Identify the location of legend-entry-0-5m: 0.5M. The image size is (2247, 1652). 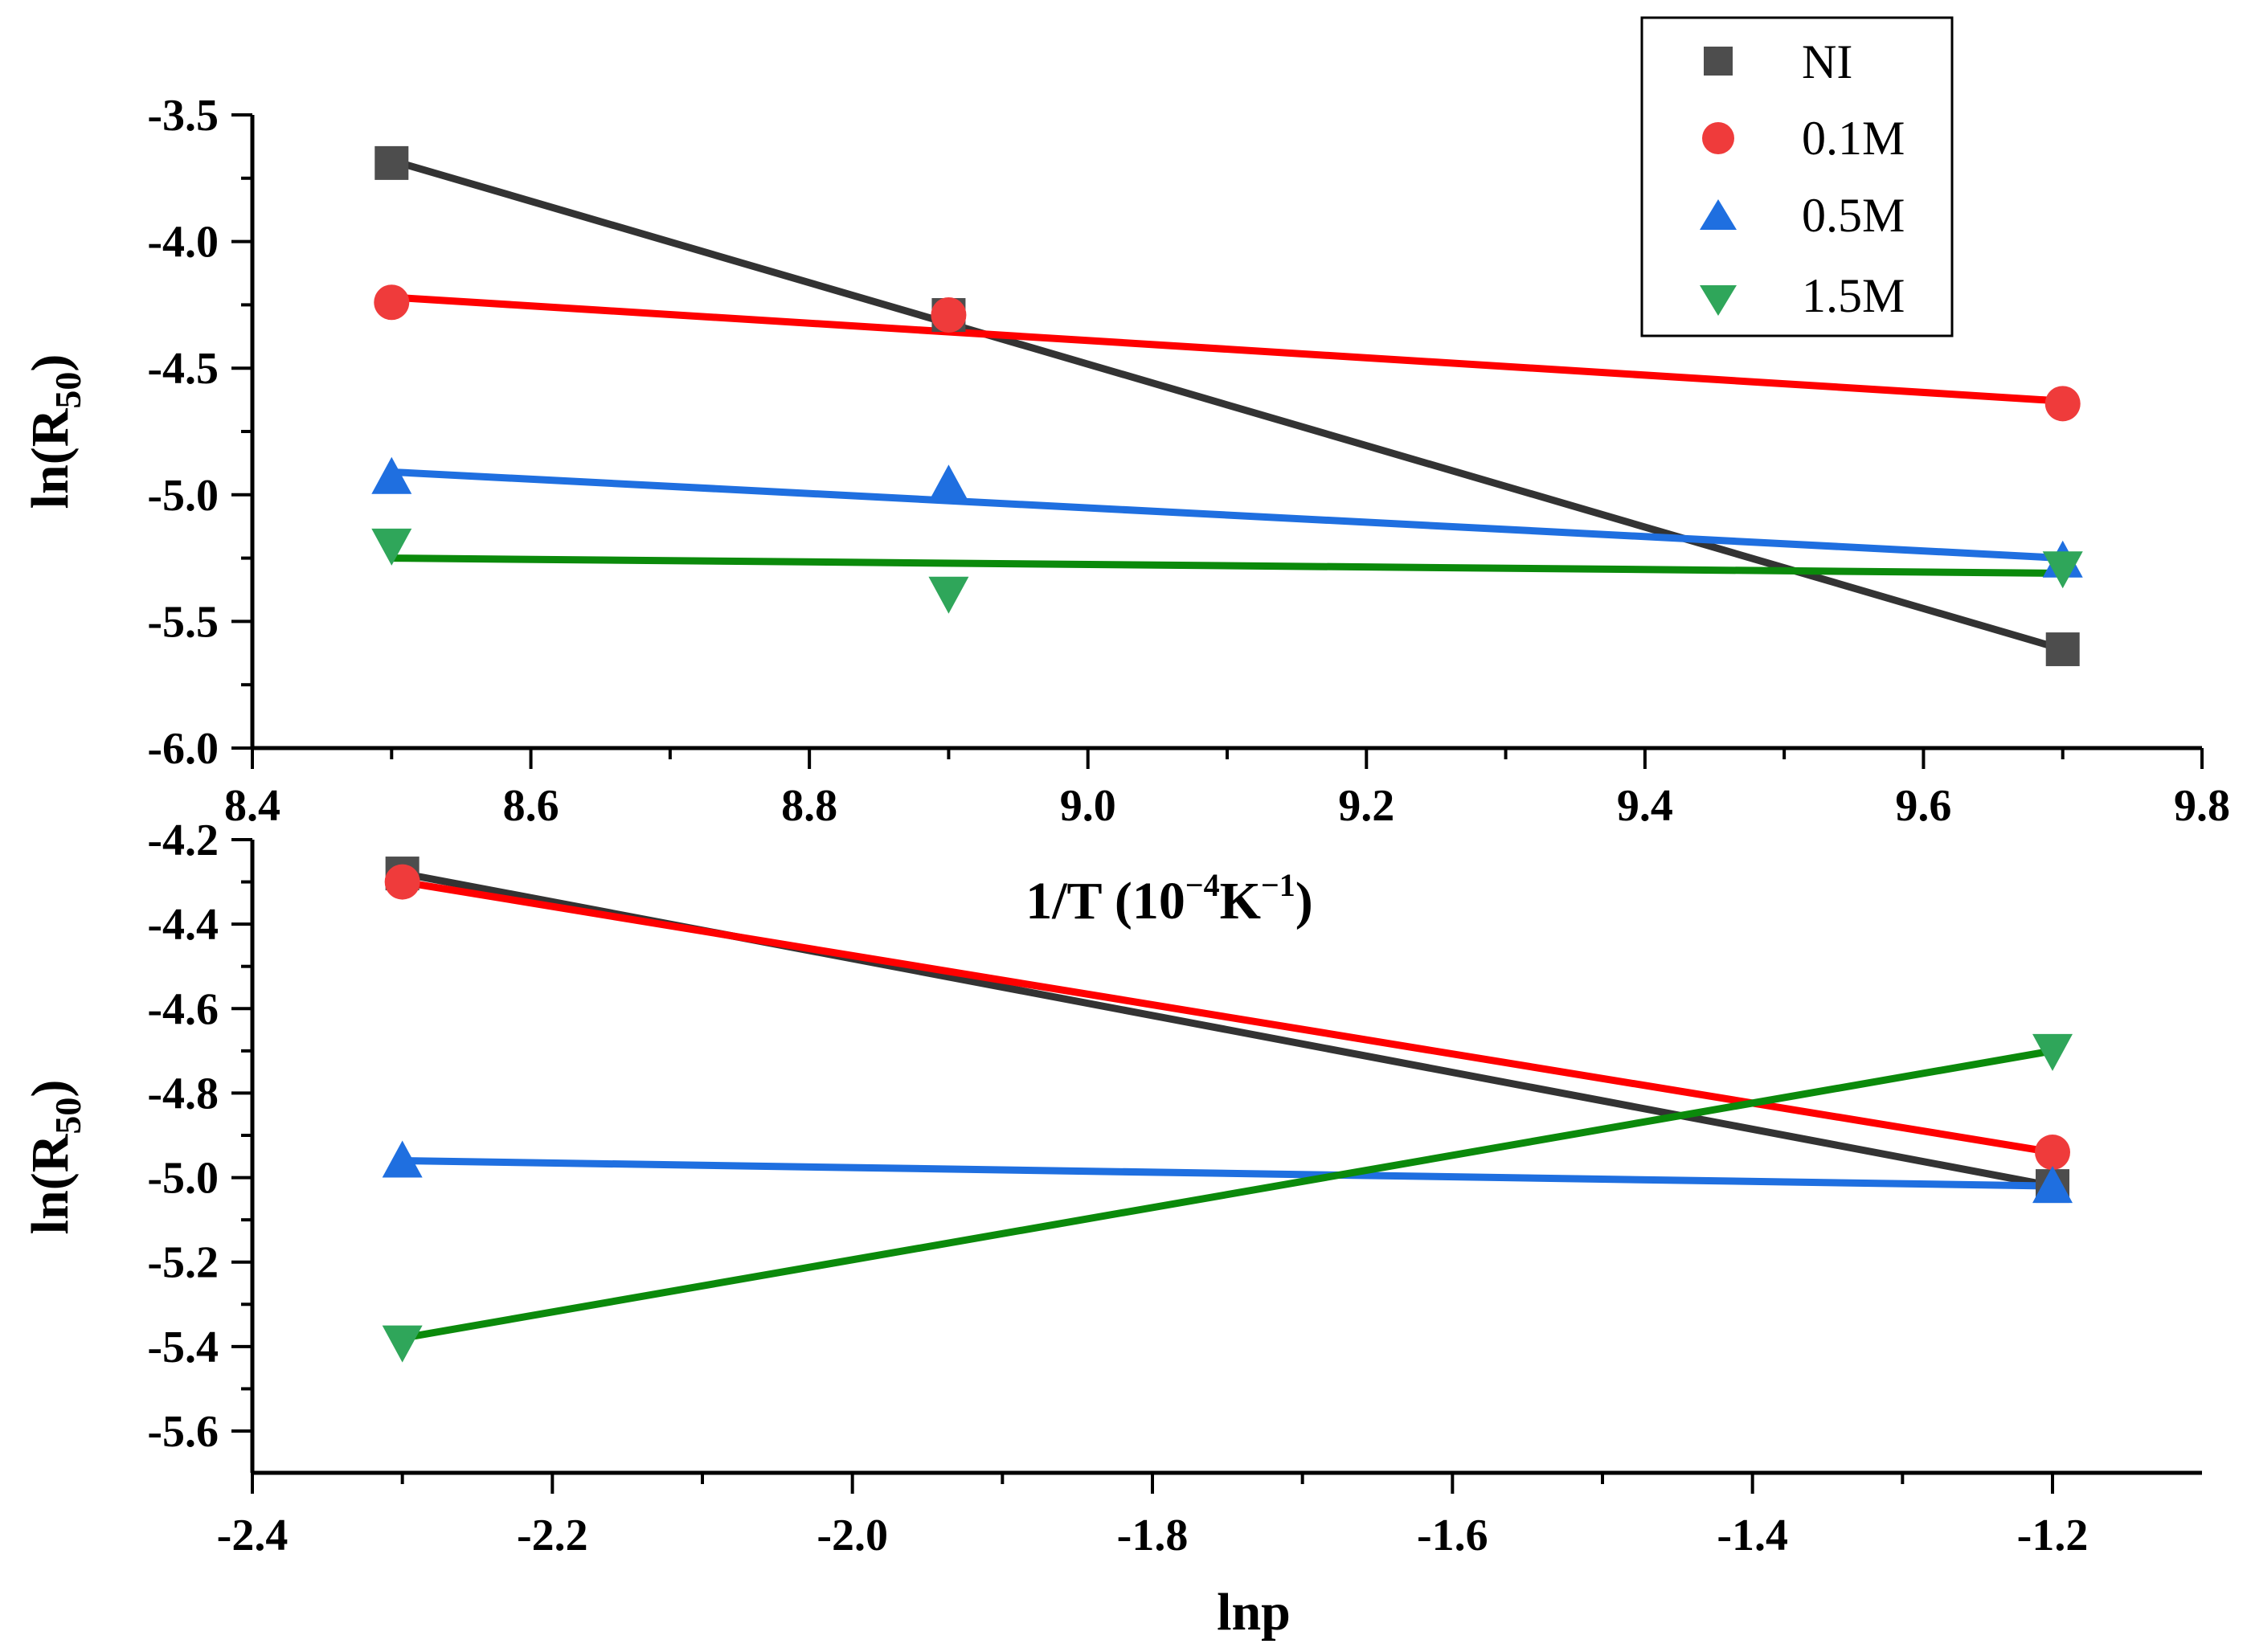
(1802, 216).